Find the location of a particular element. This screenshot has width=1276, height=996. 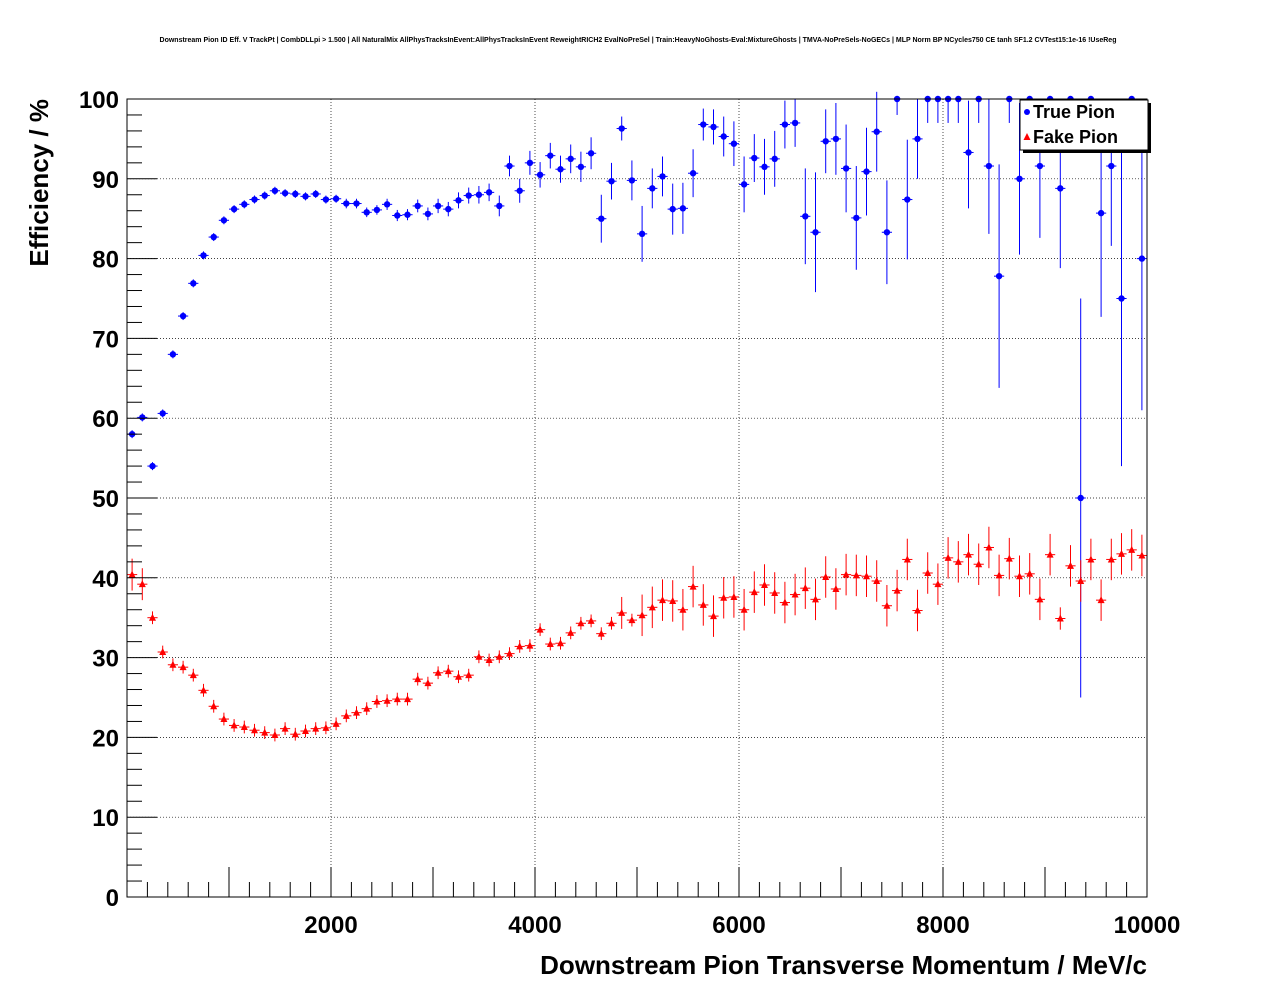

y-tick-label: 40 is located at coordinates (105, 579).